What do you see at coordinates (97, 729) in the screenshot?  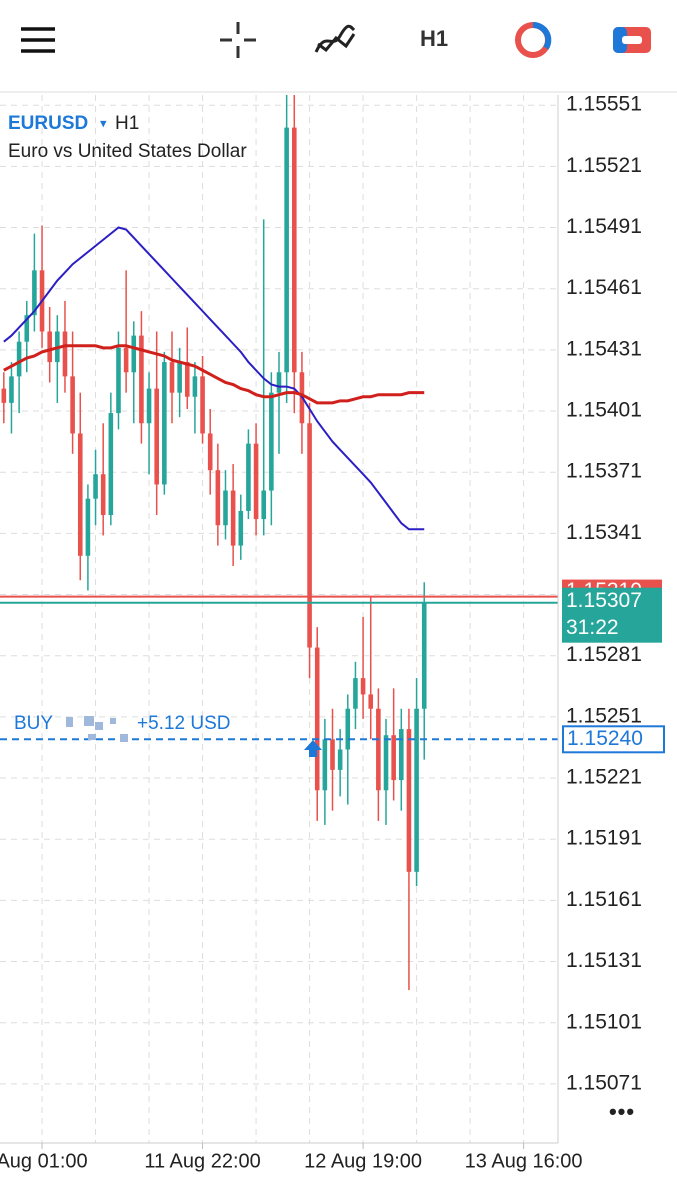 I see `masked-volume` at bounding box center [97, 729].